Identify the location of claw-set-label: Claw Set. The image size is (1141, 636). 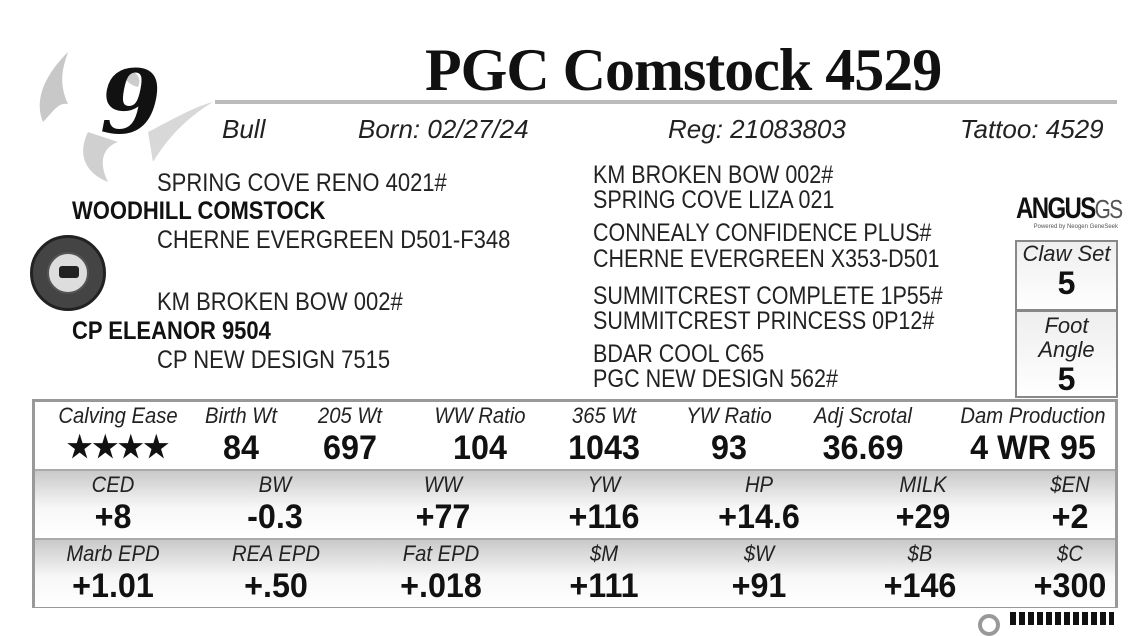
(1066, 253).